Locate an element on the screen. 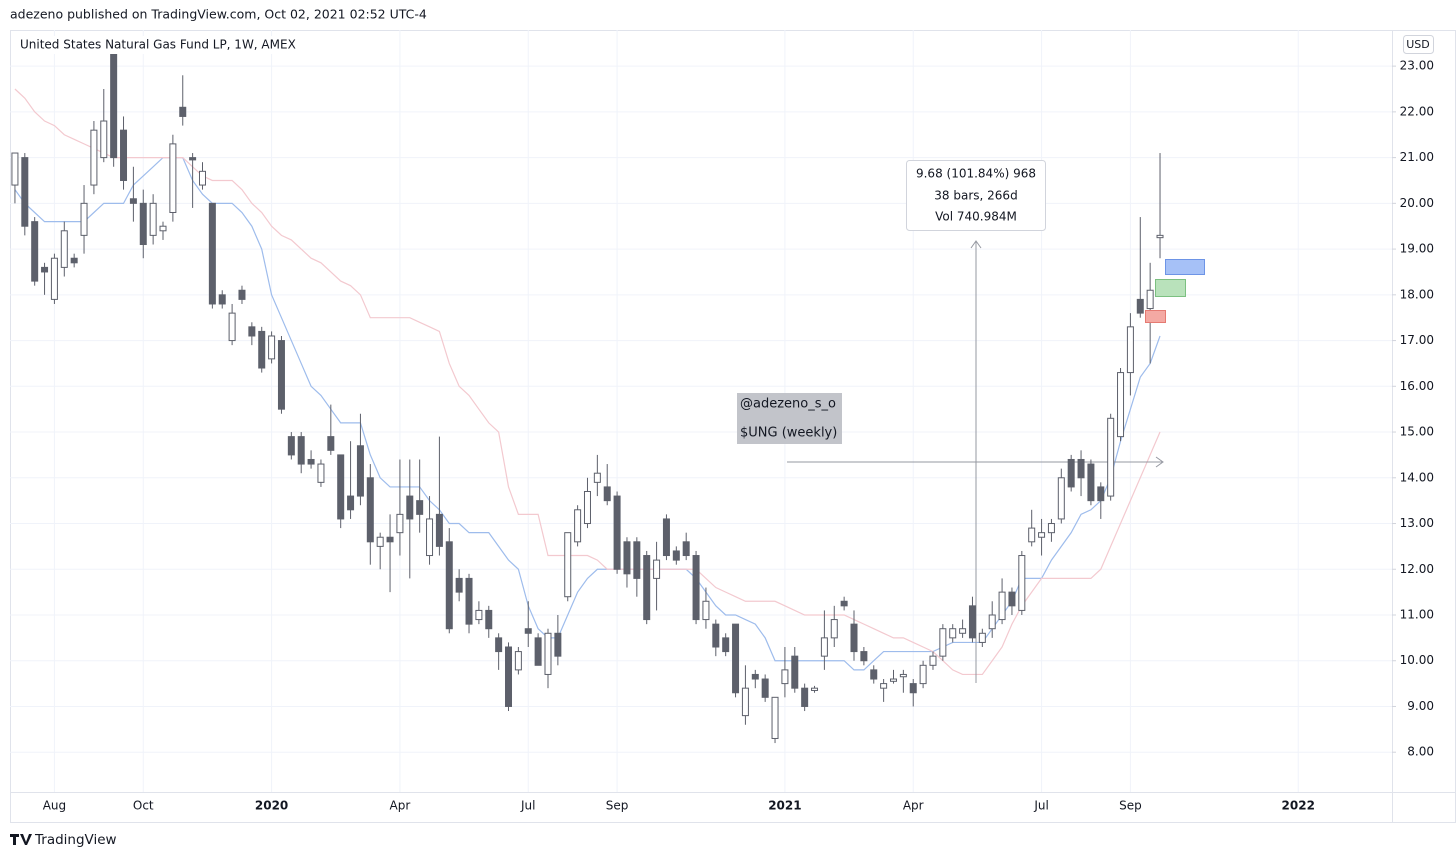 The height and width of the screenshot is (859, 1456). x-tick-label: Oct is located at coordinates (143, 806).